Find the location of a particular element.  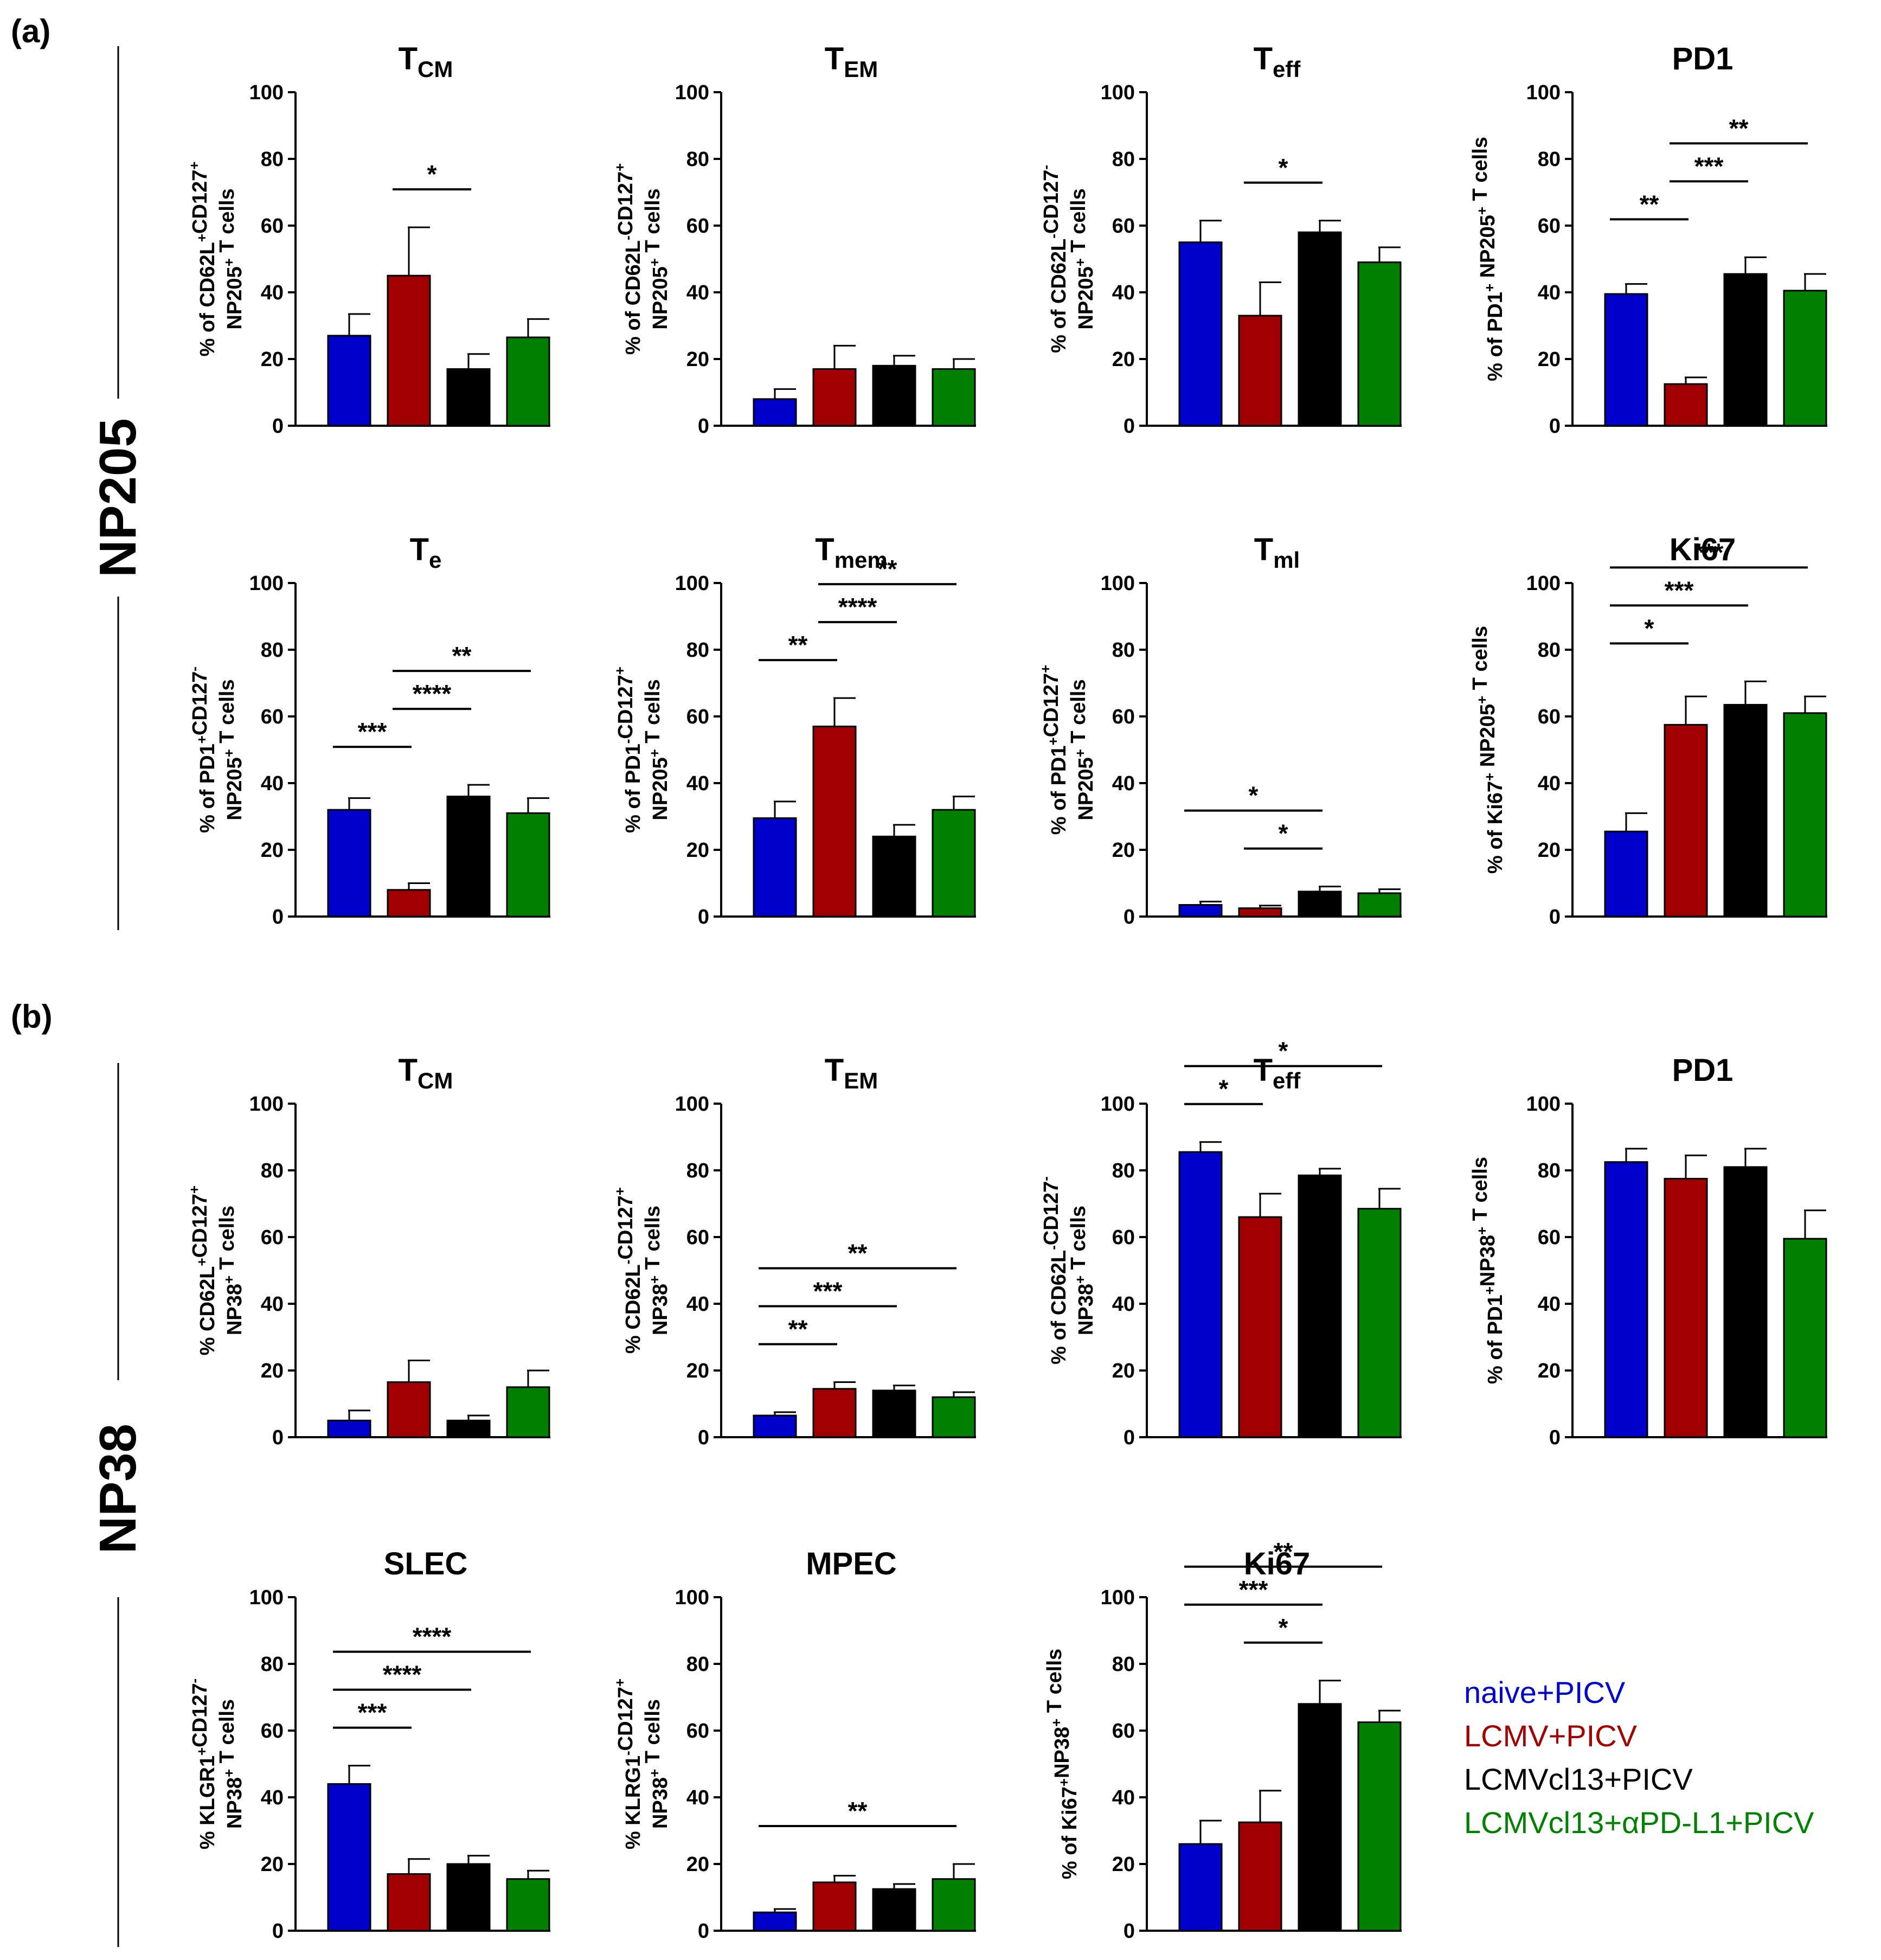

y-label-text: % of PD1 is located at coordinates (1496, 1340).